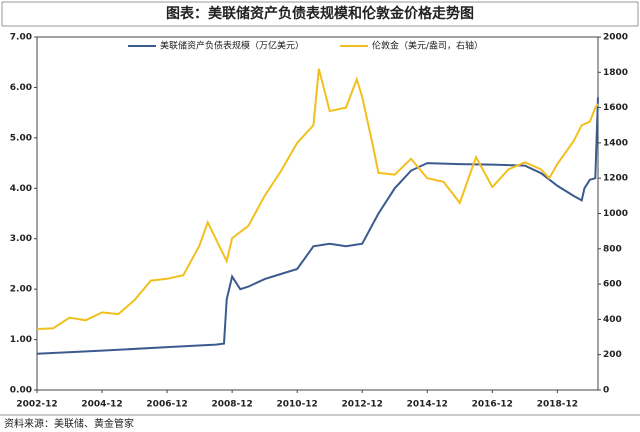 The width and height of the screenshot is (640, 432). What do you see at coordinates (615, 108) in the screenshot?
I see `y2-tick-label: 1600` at bounding box center [615, 108].